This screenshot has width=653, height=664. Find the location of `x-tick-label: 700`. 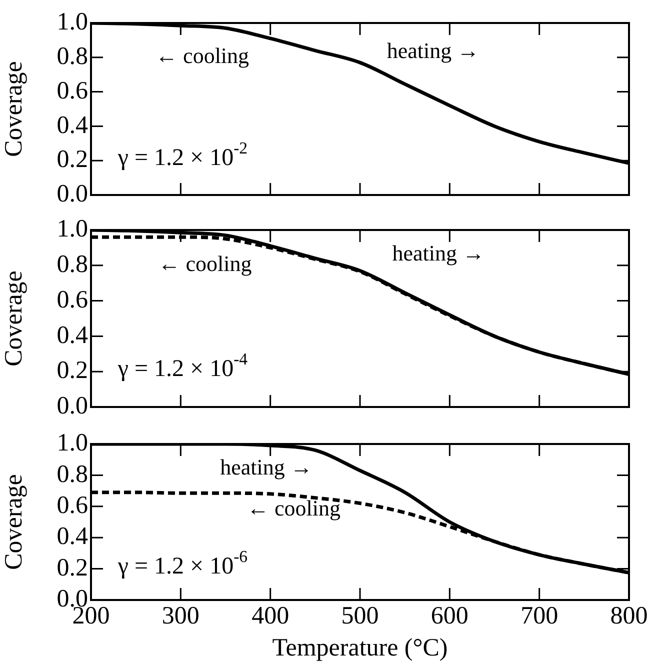

x-tick-label: 700 is located at coordinates (539, 616).